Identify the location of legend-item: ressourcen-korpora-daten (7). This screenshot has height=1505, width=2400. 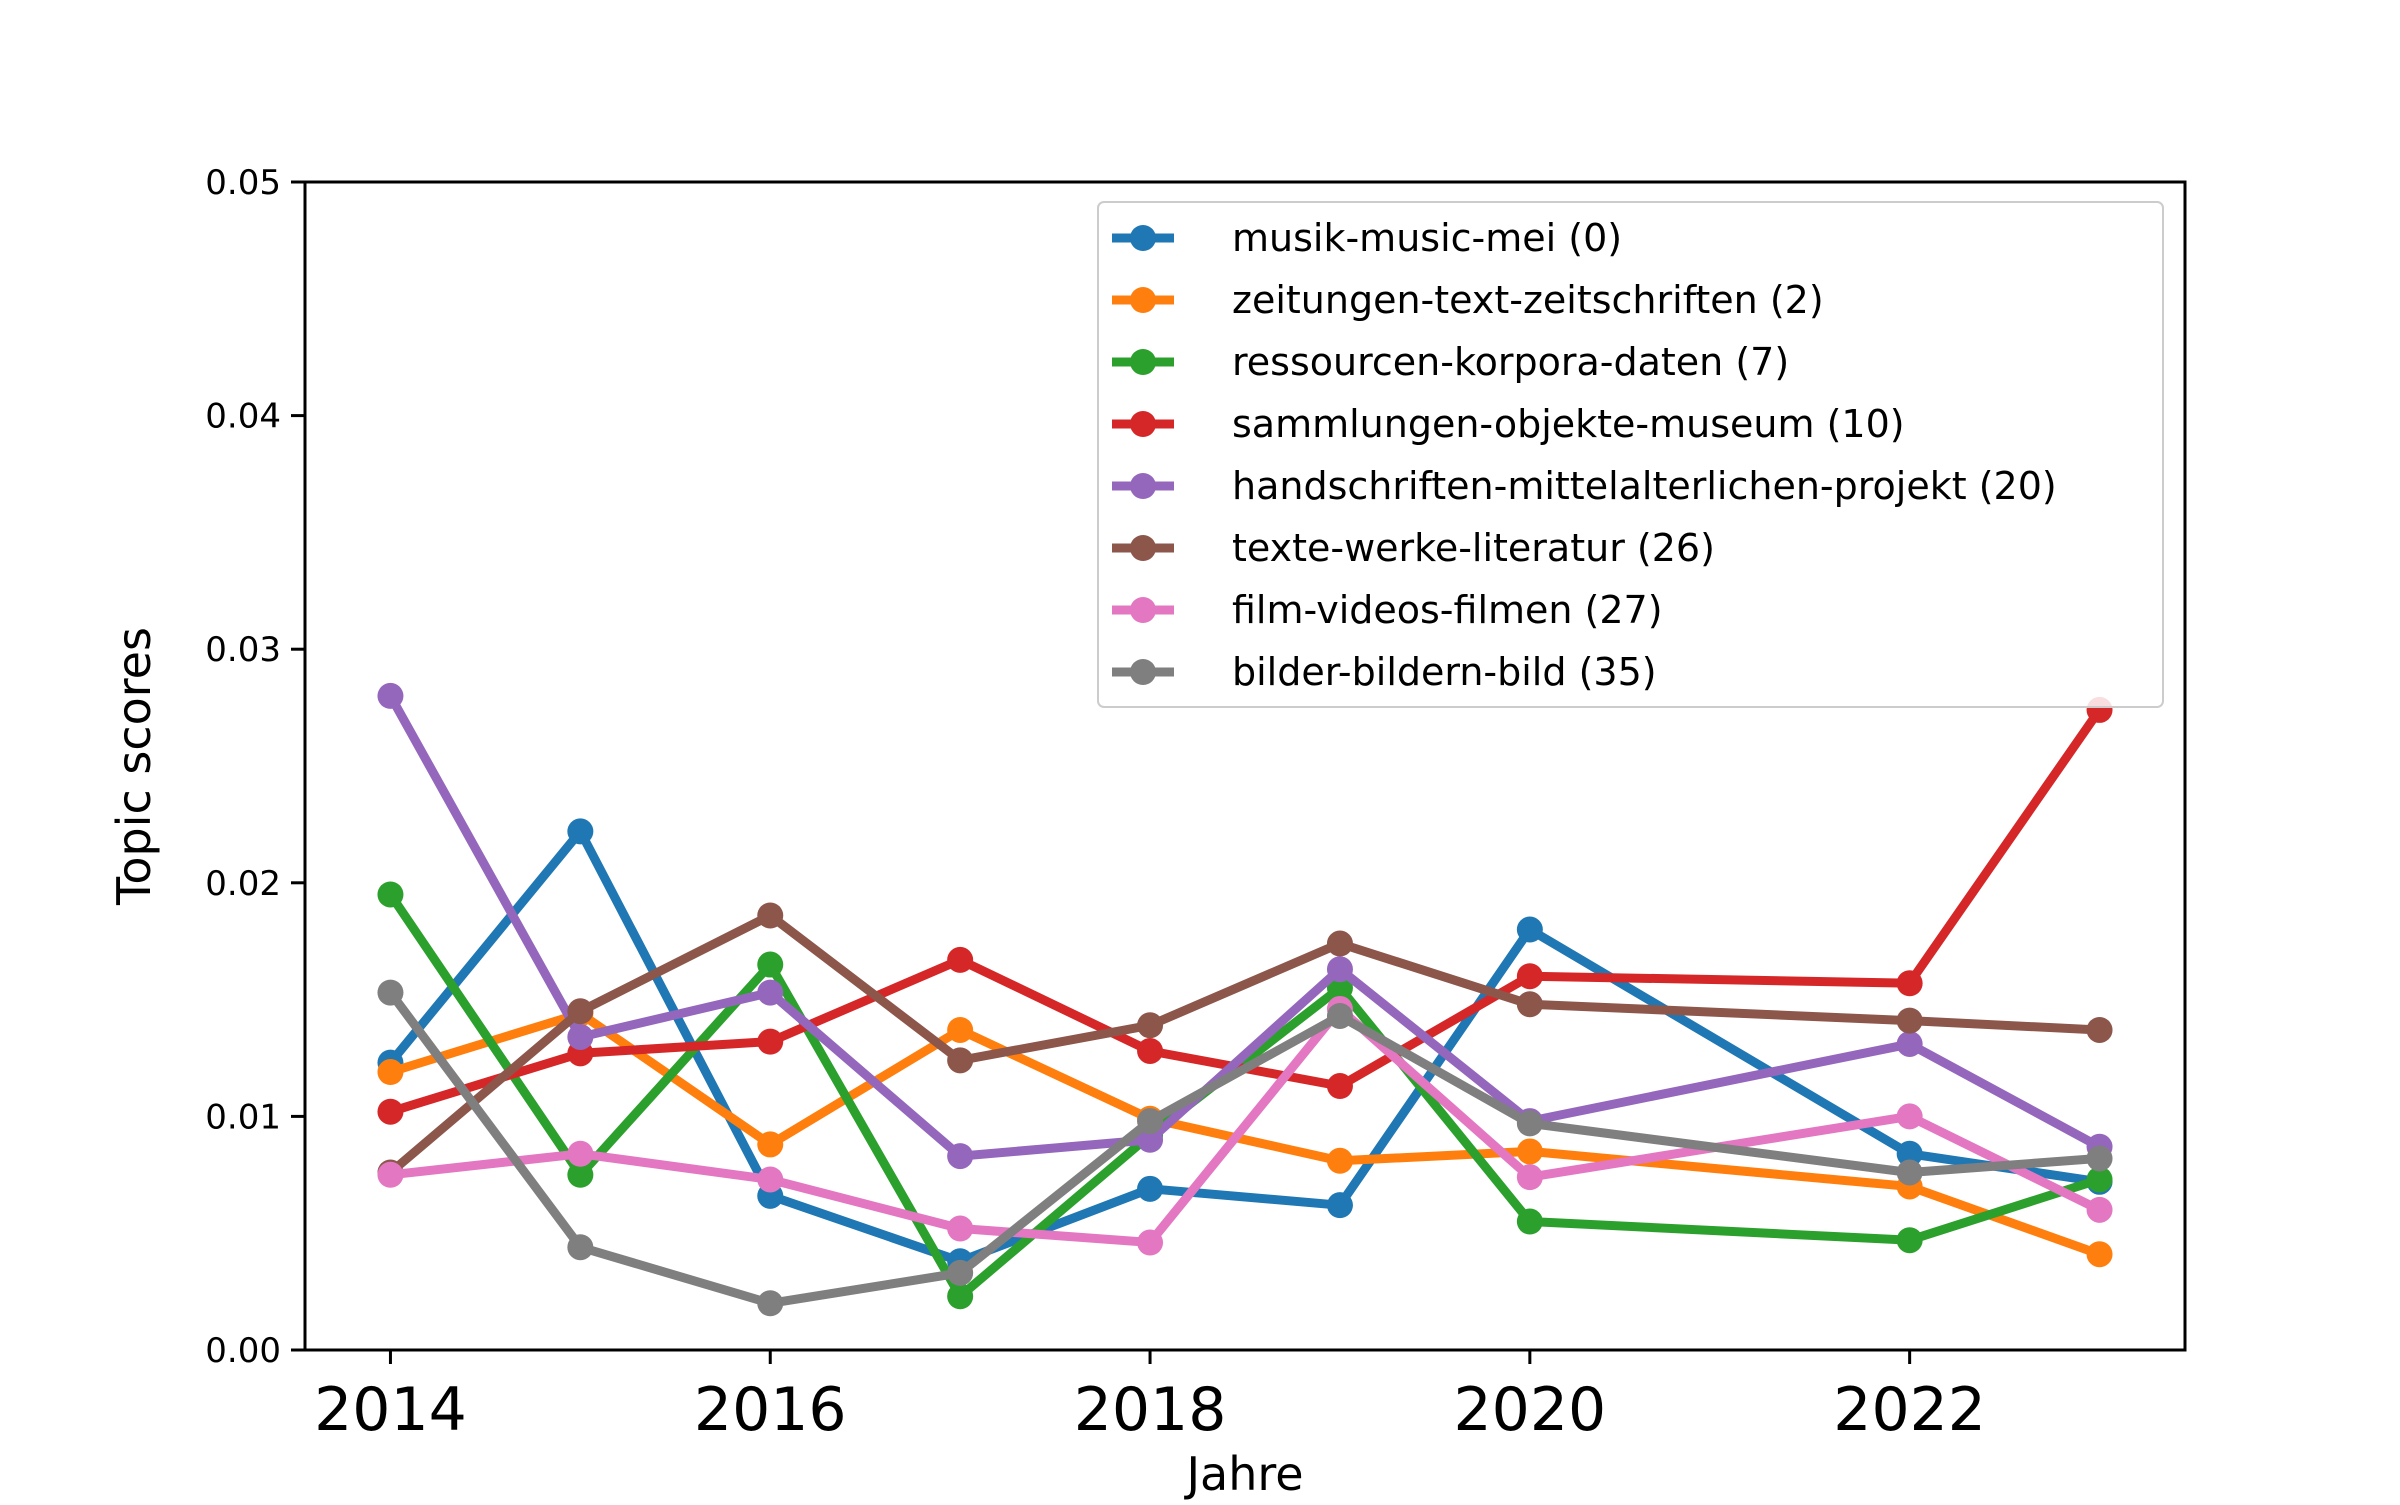
(1450, 362).